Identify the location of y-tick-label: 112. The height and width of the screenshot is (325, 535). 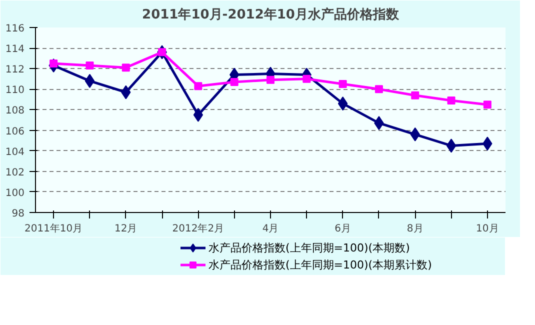
(15, 70).